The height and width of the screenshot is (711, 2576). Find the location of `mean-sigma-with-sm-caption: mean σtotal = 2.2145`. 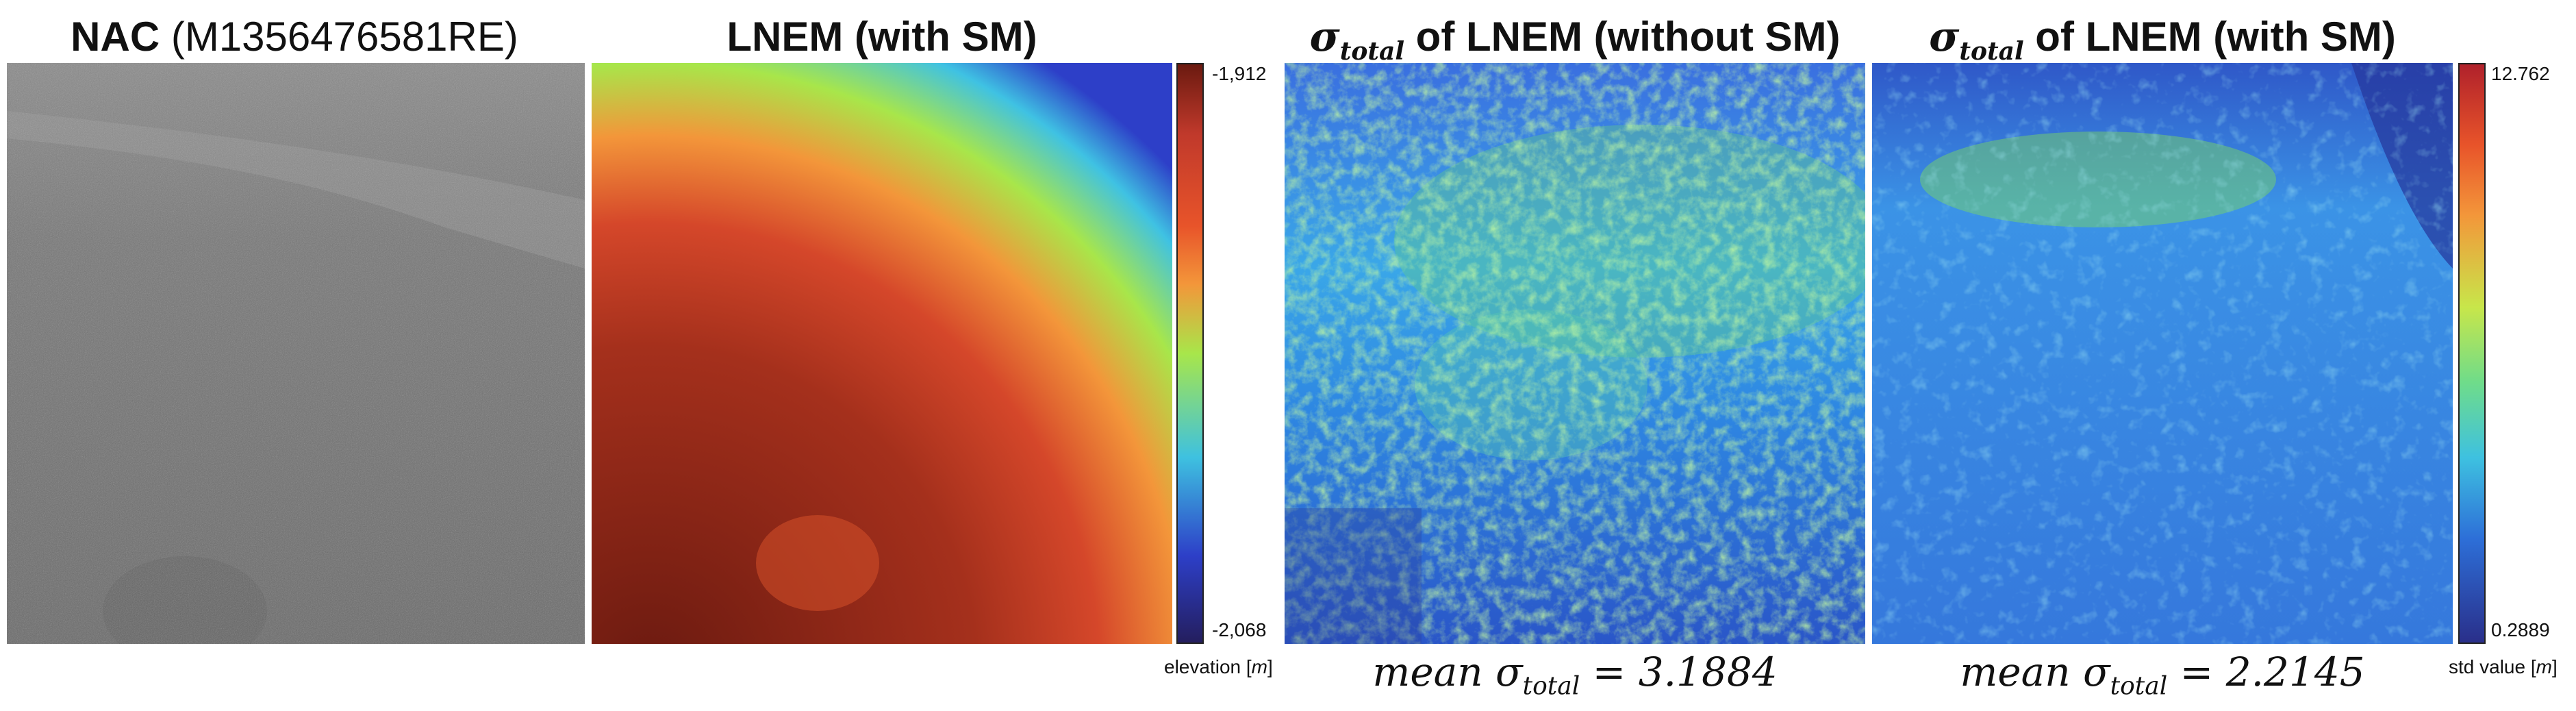

mean-sigma-with-sm-caption: mean σtotal = 2.2145 is located at coordinates (2162, 675).